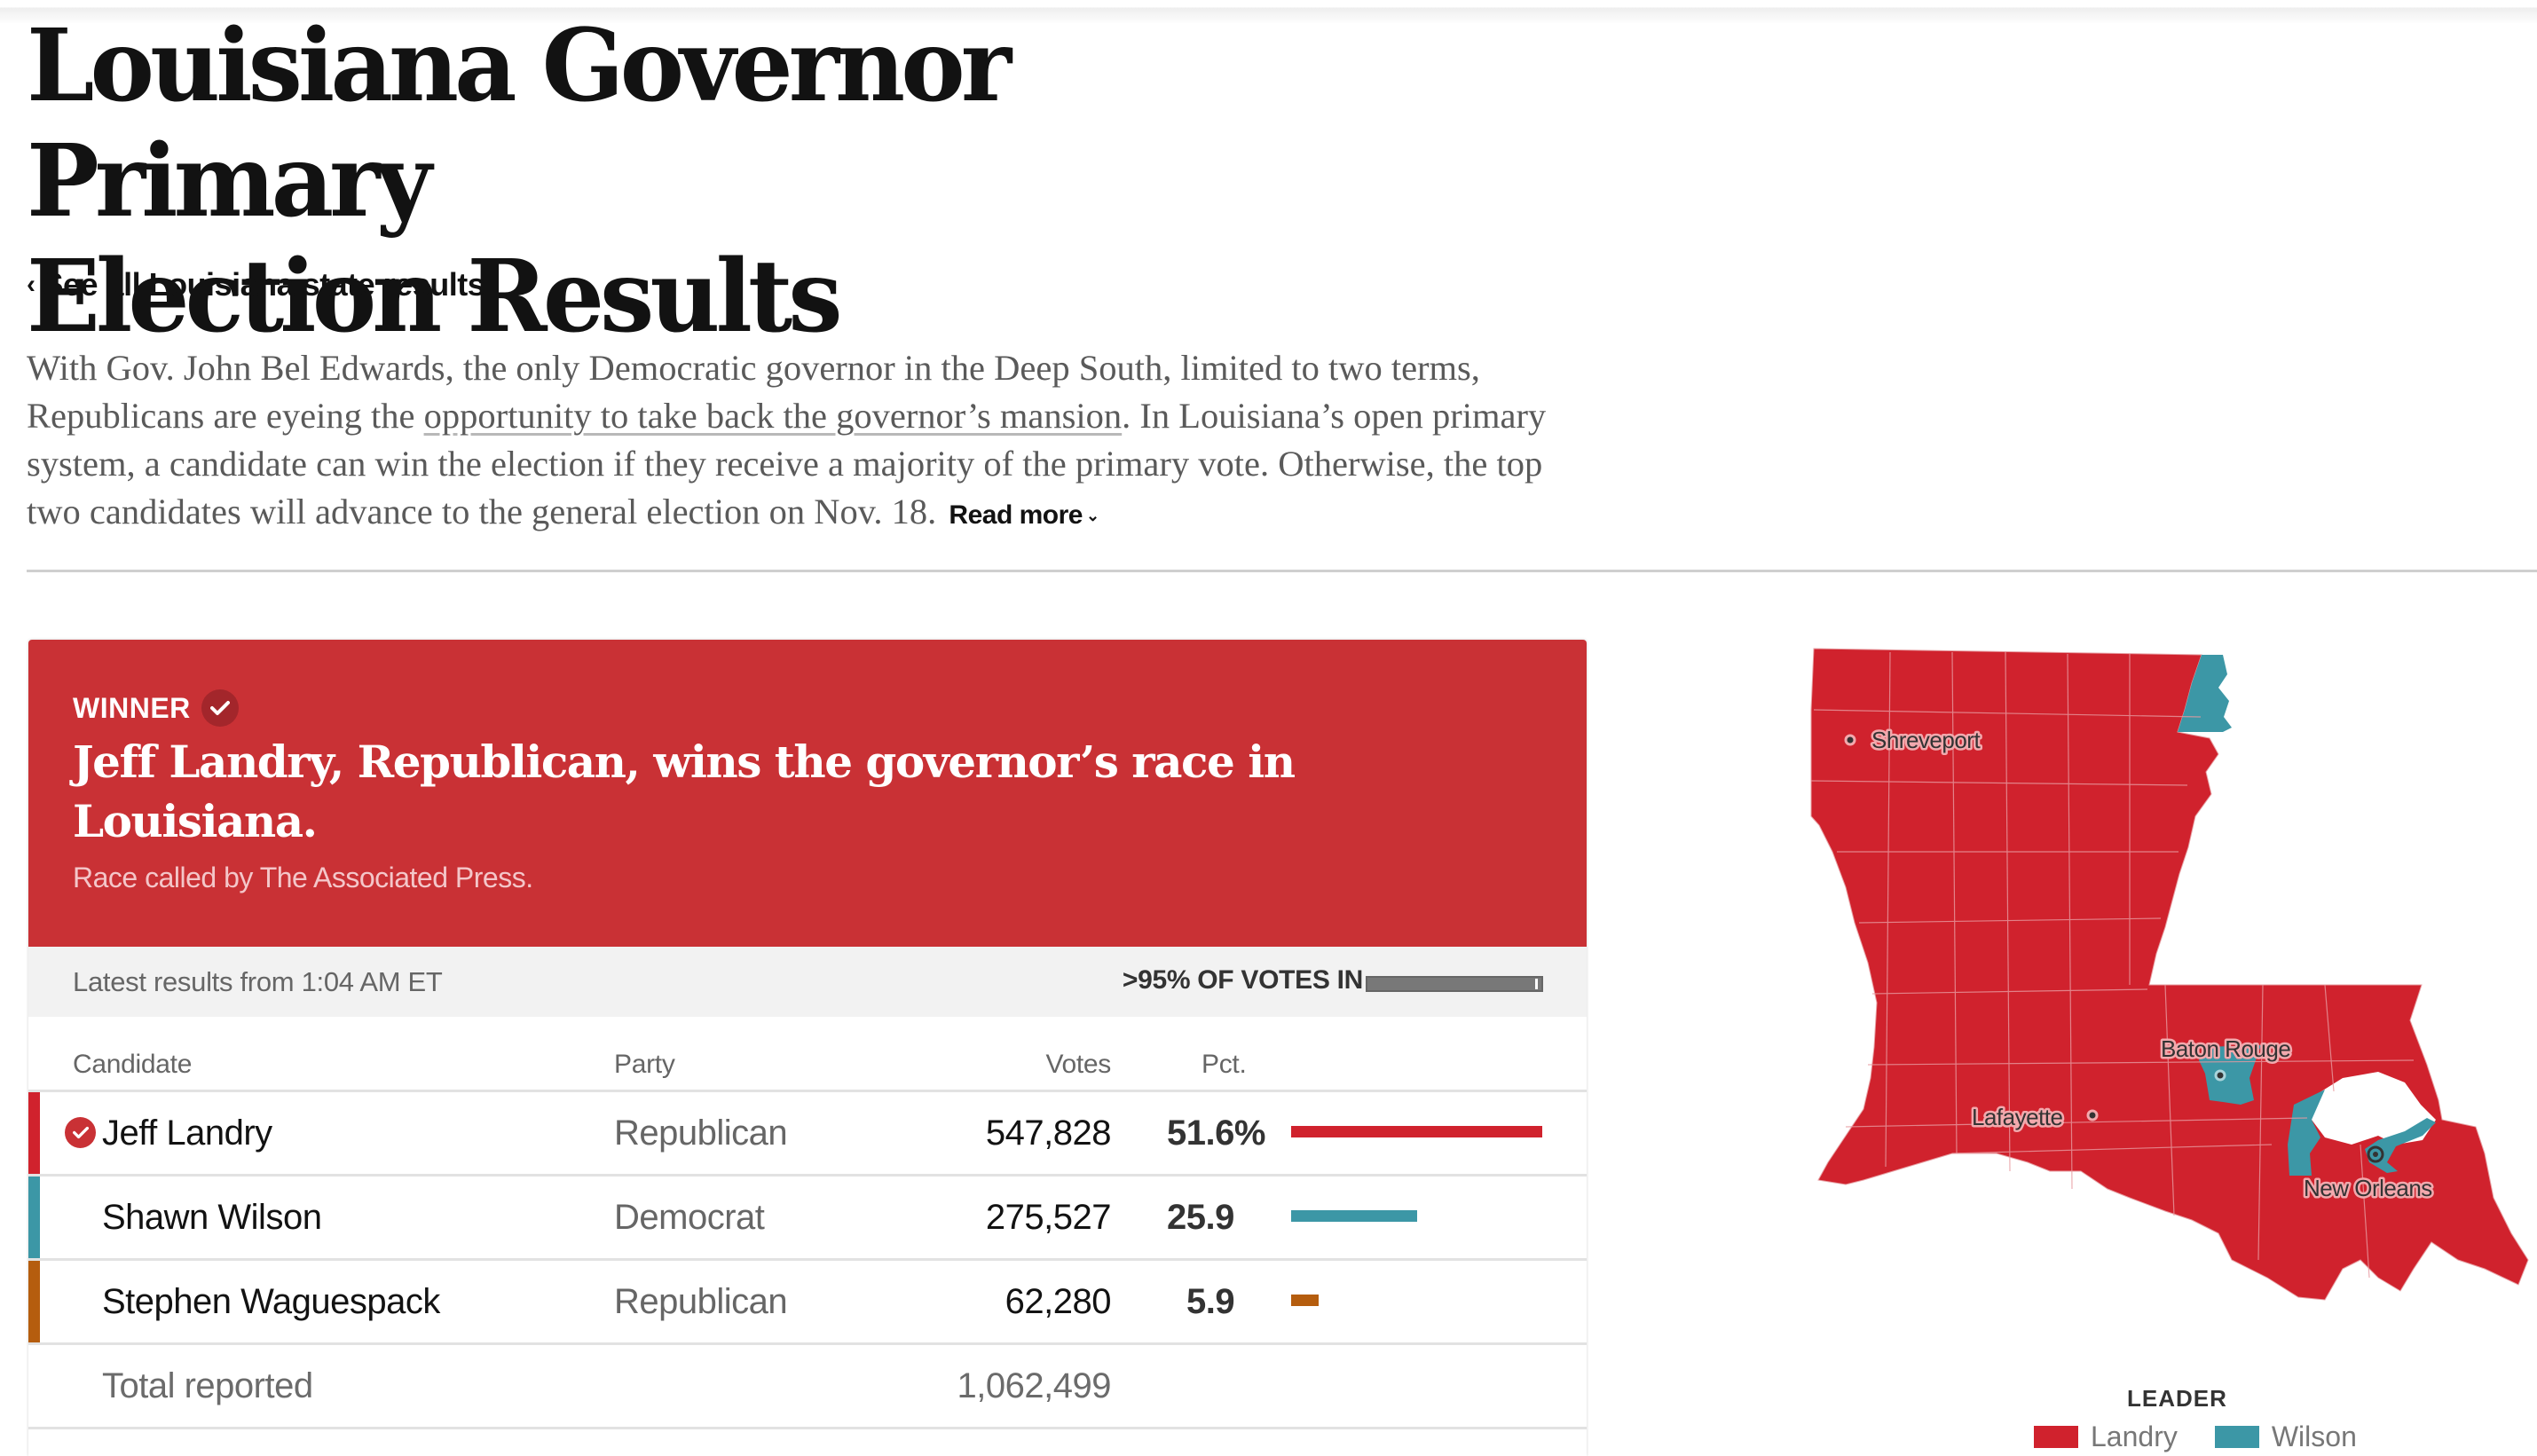 This screenshot has height=1456, width=2537. Describe the element at coordinates (207, 1385) in the screenshot. I see `total-label: Total reported` at that location.